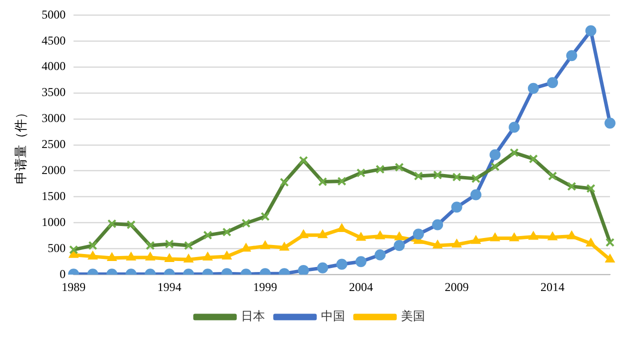 The width and height of the screenshot is (640, 338). I want to click on y-tick-label: 2000, so click(54, 169).